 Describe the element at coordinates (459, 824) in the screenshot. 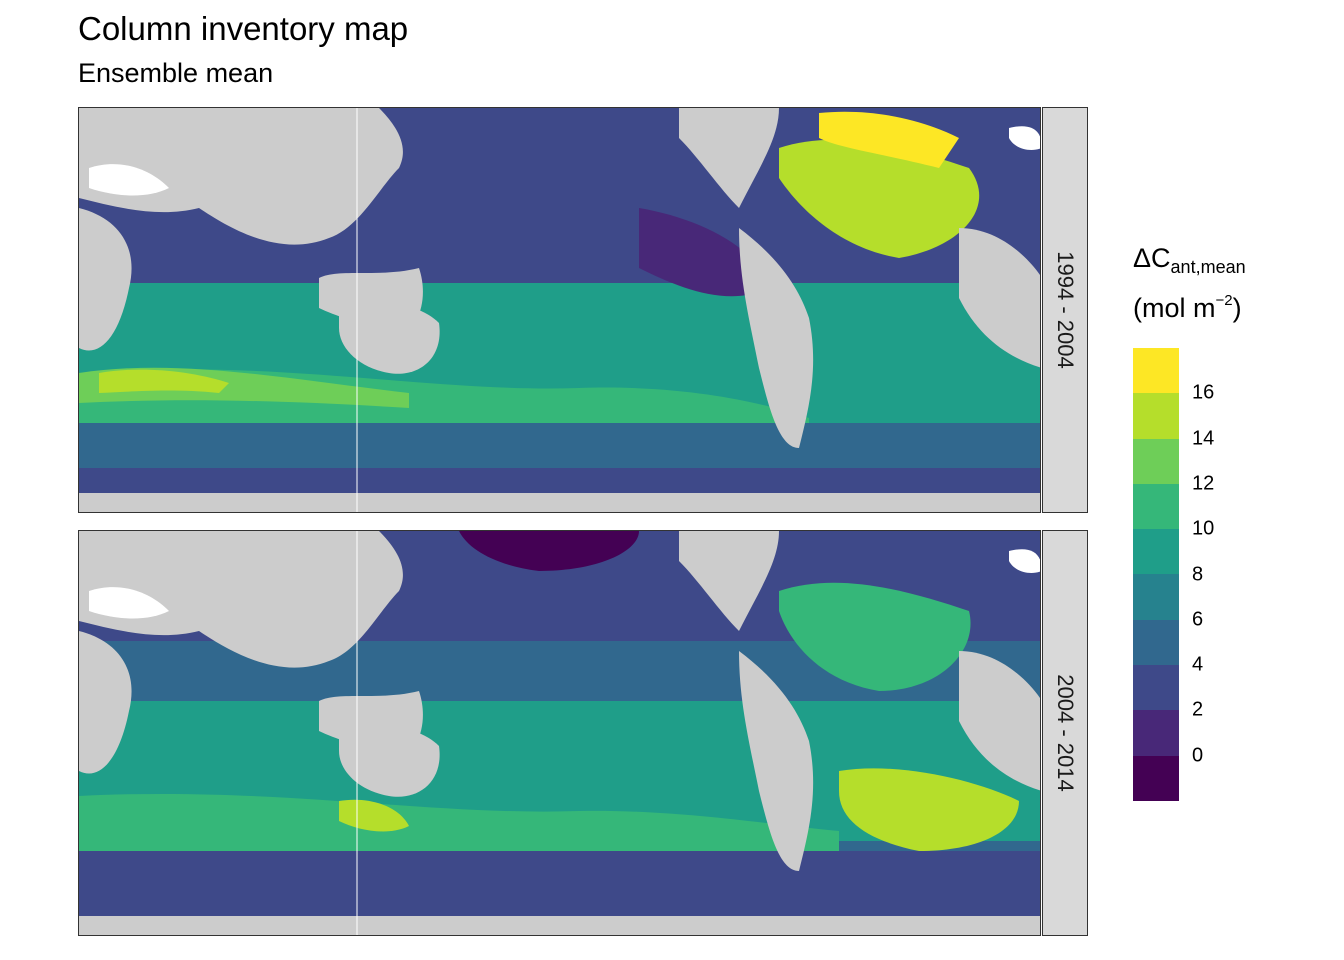

I see `ocean-band-southern` at that location.